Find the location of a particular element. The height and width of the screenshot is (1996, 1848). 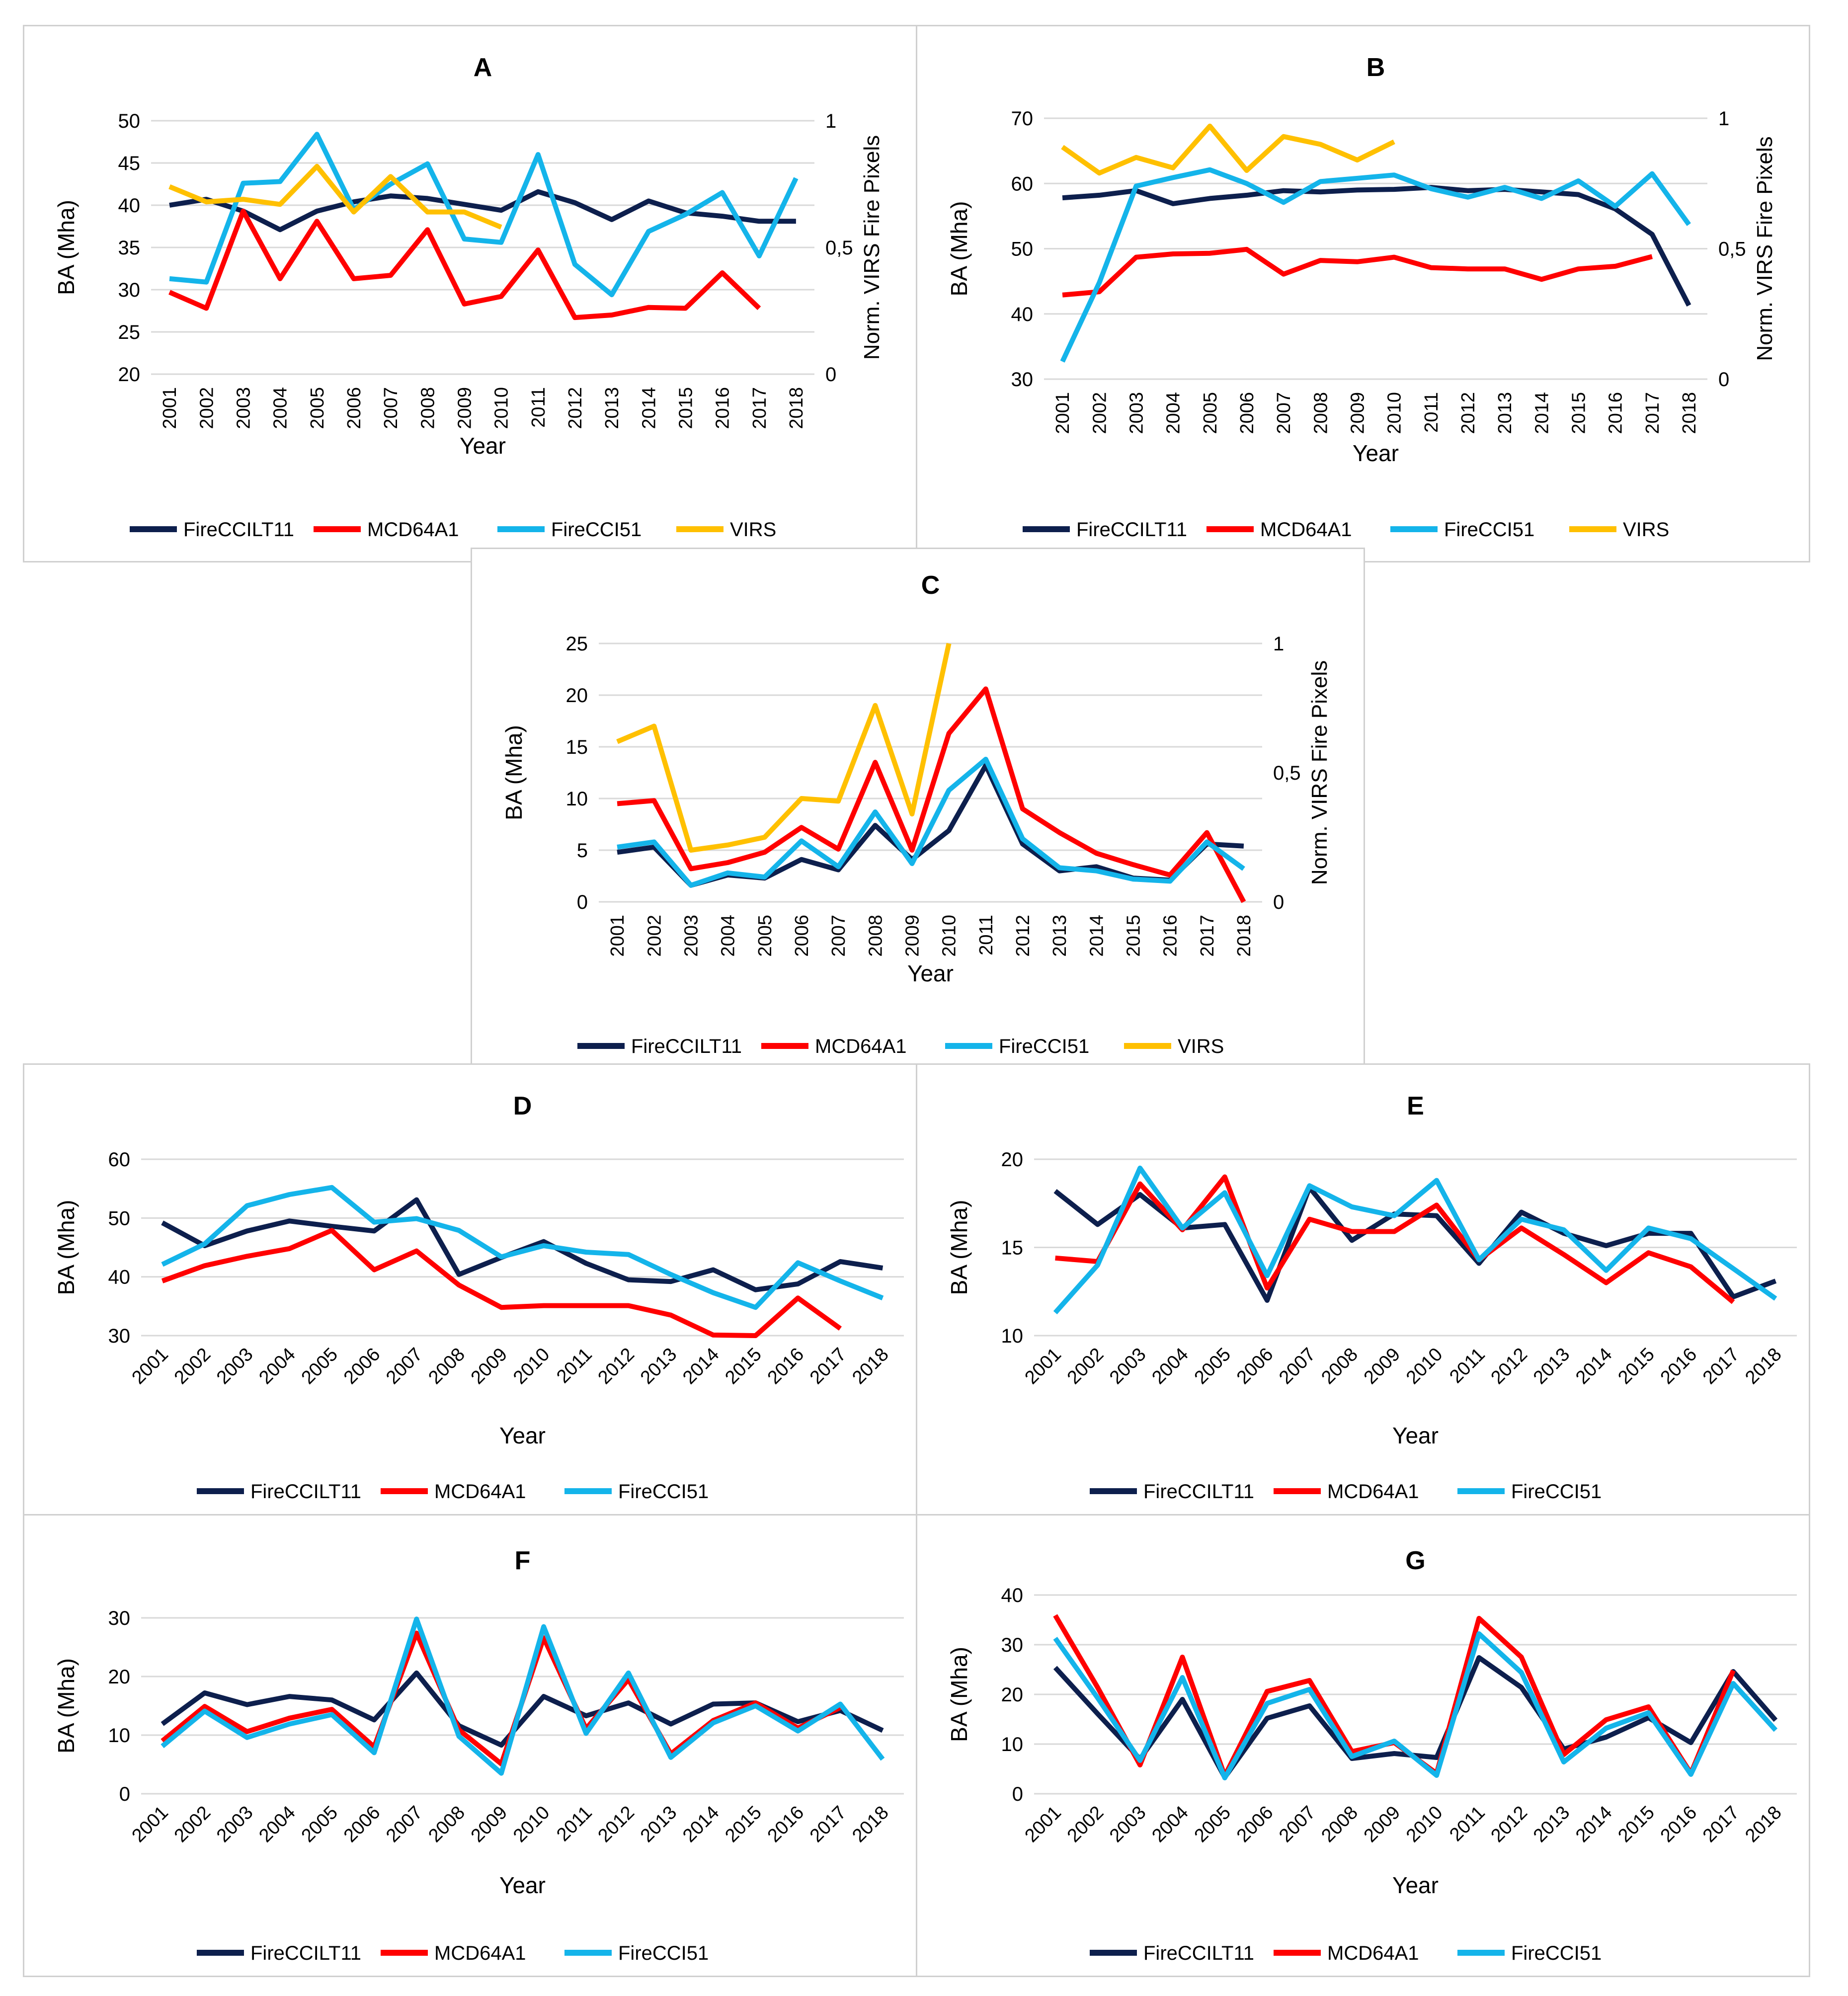

y2-axis-label: Norm. VIRS Fire Pixels is located at coordinates (872, 247).